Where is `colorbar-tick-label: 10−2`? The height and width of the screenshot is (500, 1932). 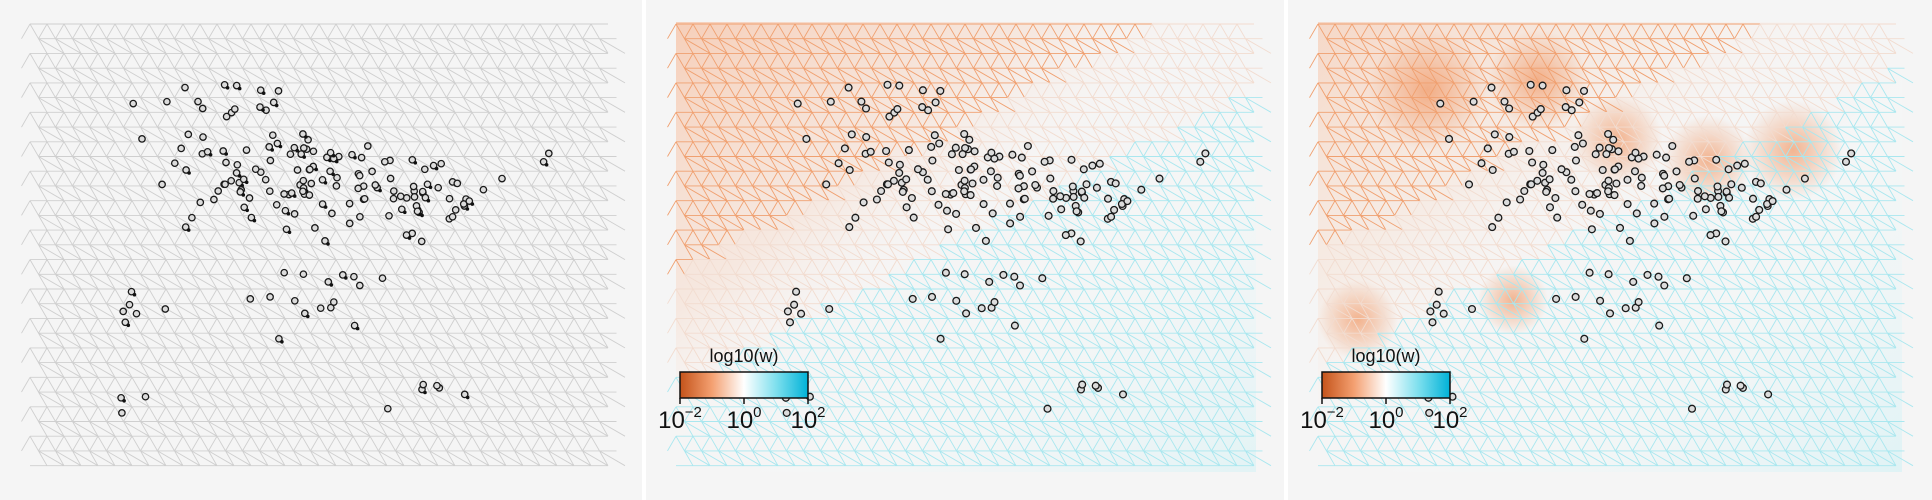
colorbar-tick-label: 10−2 is located at coordinates (1322, 419).